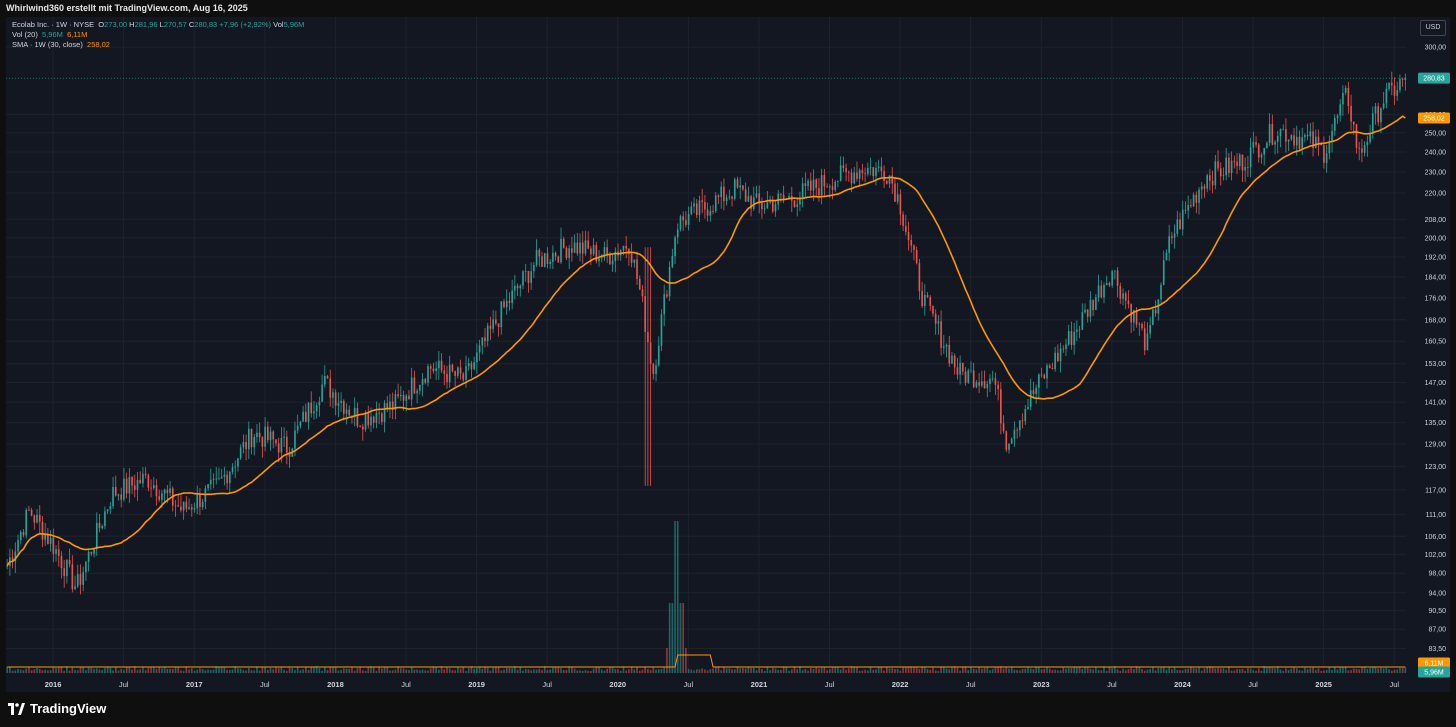  What do you see at coordinates (1433, 28) in the screenshot?
I see `currency-button: USD` at bounding box center [1433, 28].